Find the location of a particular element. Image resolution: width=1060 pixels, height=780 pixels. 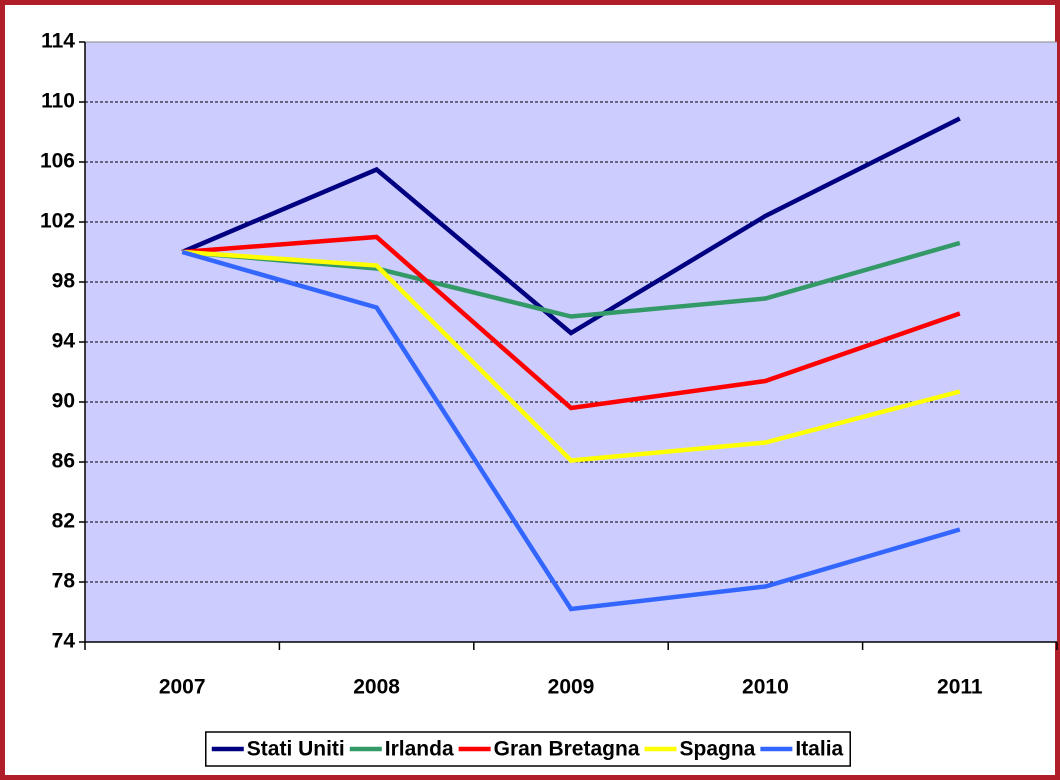

y-tick-label: 98 is located at coordinates (64, 281).